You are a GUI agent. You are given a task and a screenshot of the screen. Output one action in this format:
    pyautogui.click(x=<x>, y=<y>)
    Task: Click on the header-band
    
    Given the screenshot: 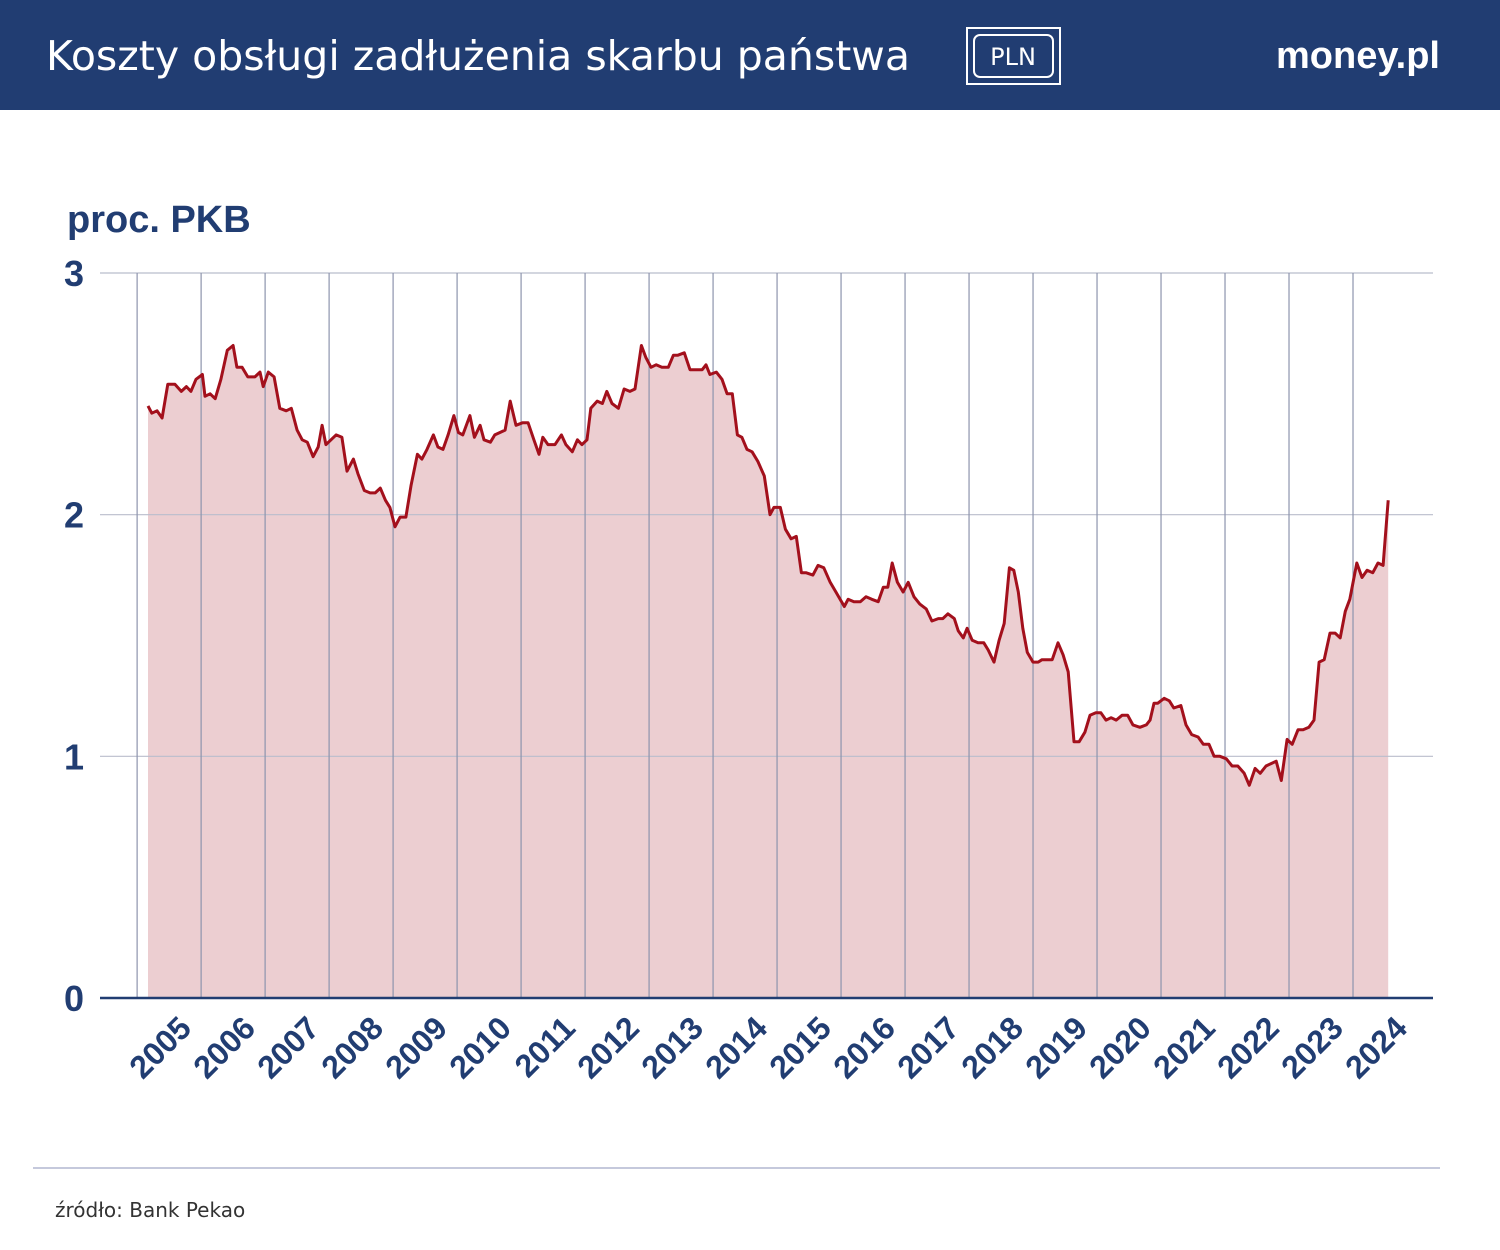 What is the action you would take?
    pyautogui.click(x=750, y=55)
    